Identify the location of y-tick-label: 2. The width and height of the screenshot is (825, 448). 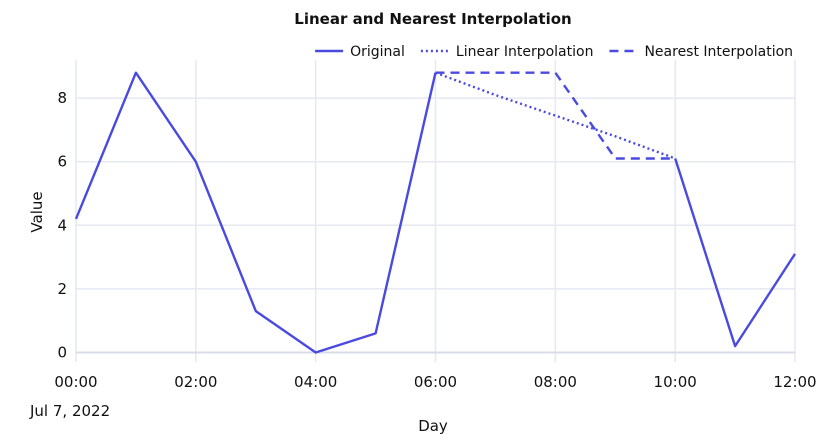
(62, 289).